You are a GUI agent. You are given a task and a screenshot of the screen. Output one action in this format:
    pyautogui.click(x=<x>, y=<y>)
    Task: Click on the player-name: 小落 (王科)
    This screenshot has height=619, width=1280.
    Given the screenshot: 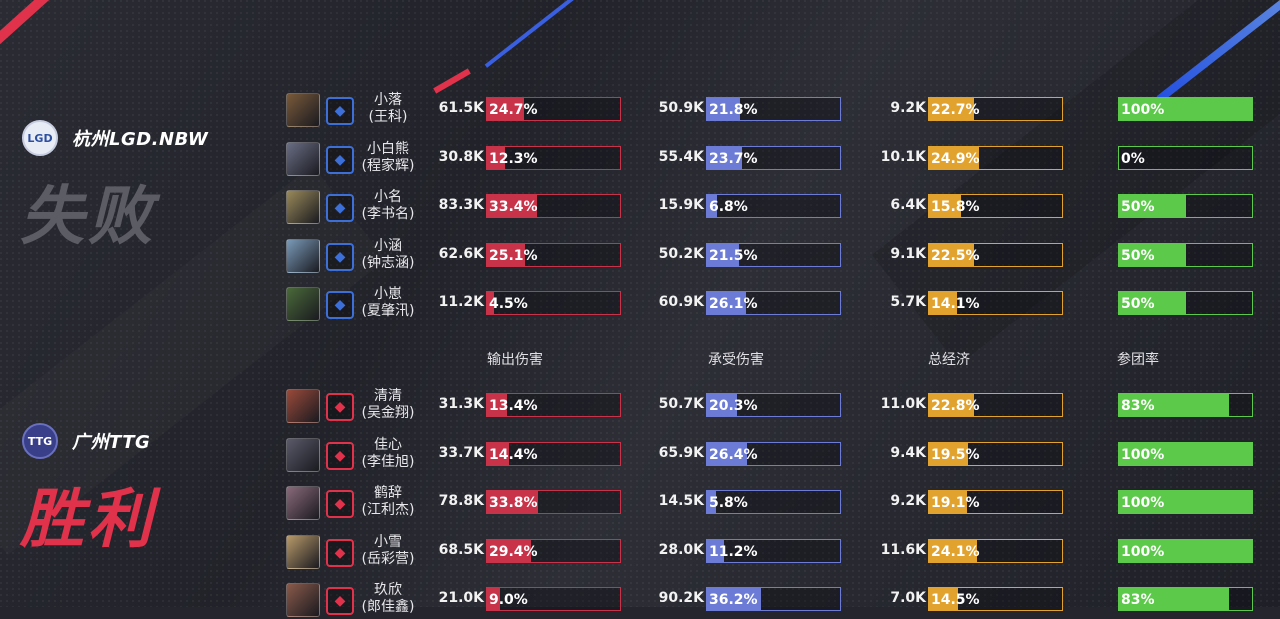 What is the action you would take?
    pyautogui.click(x=388, y=109)
    